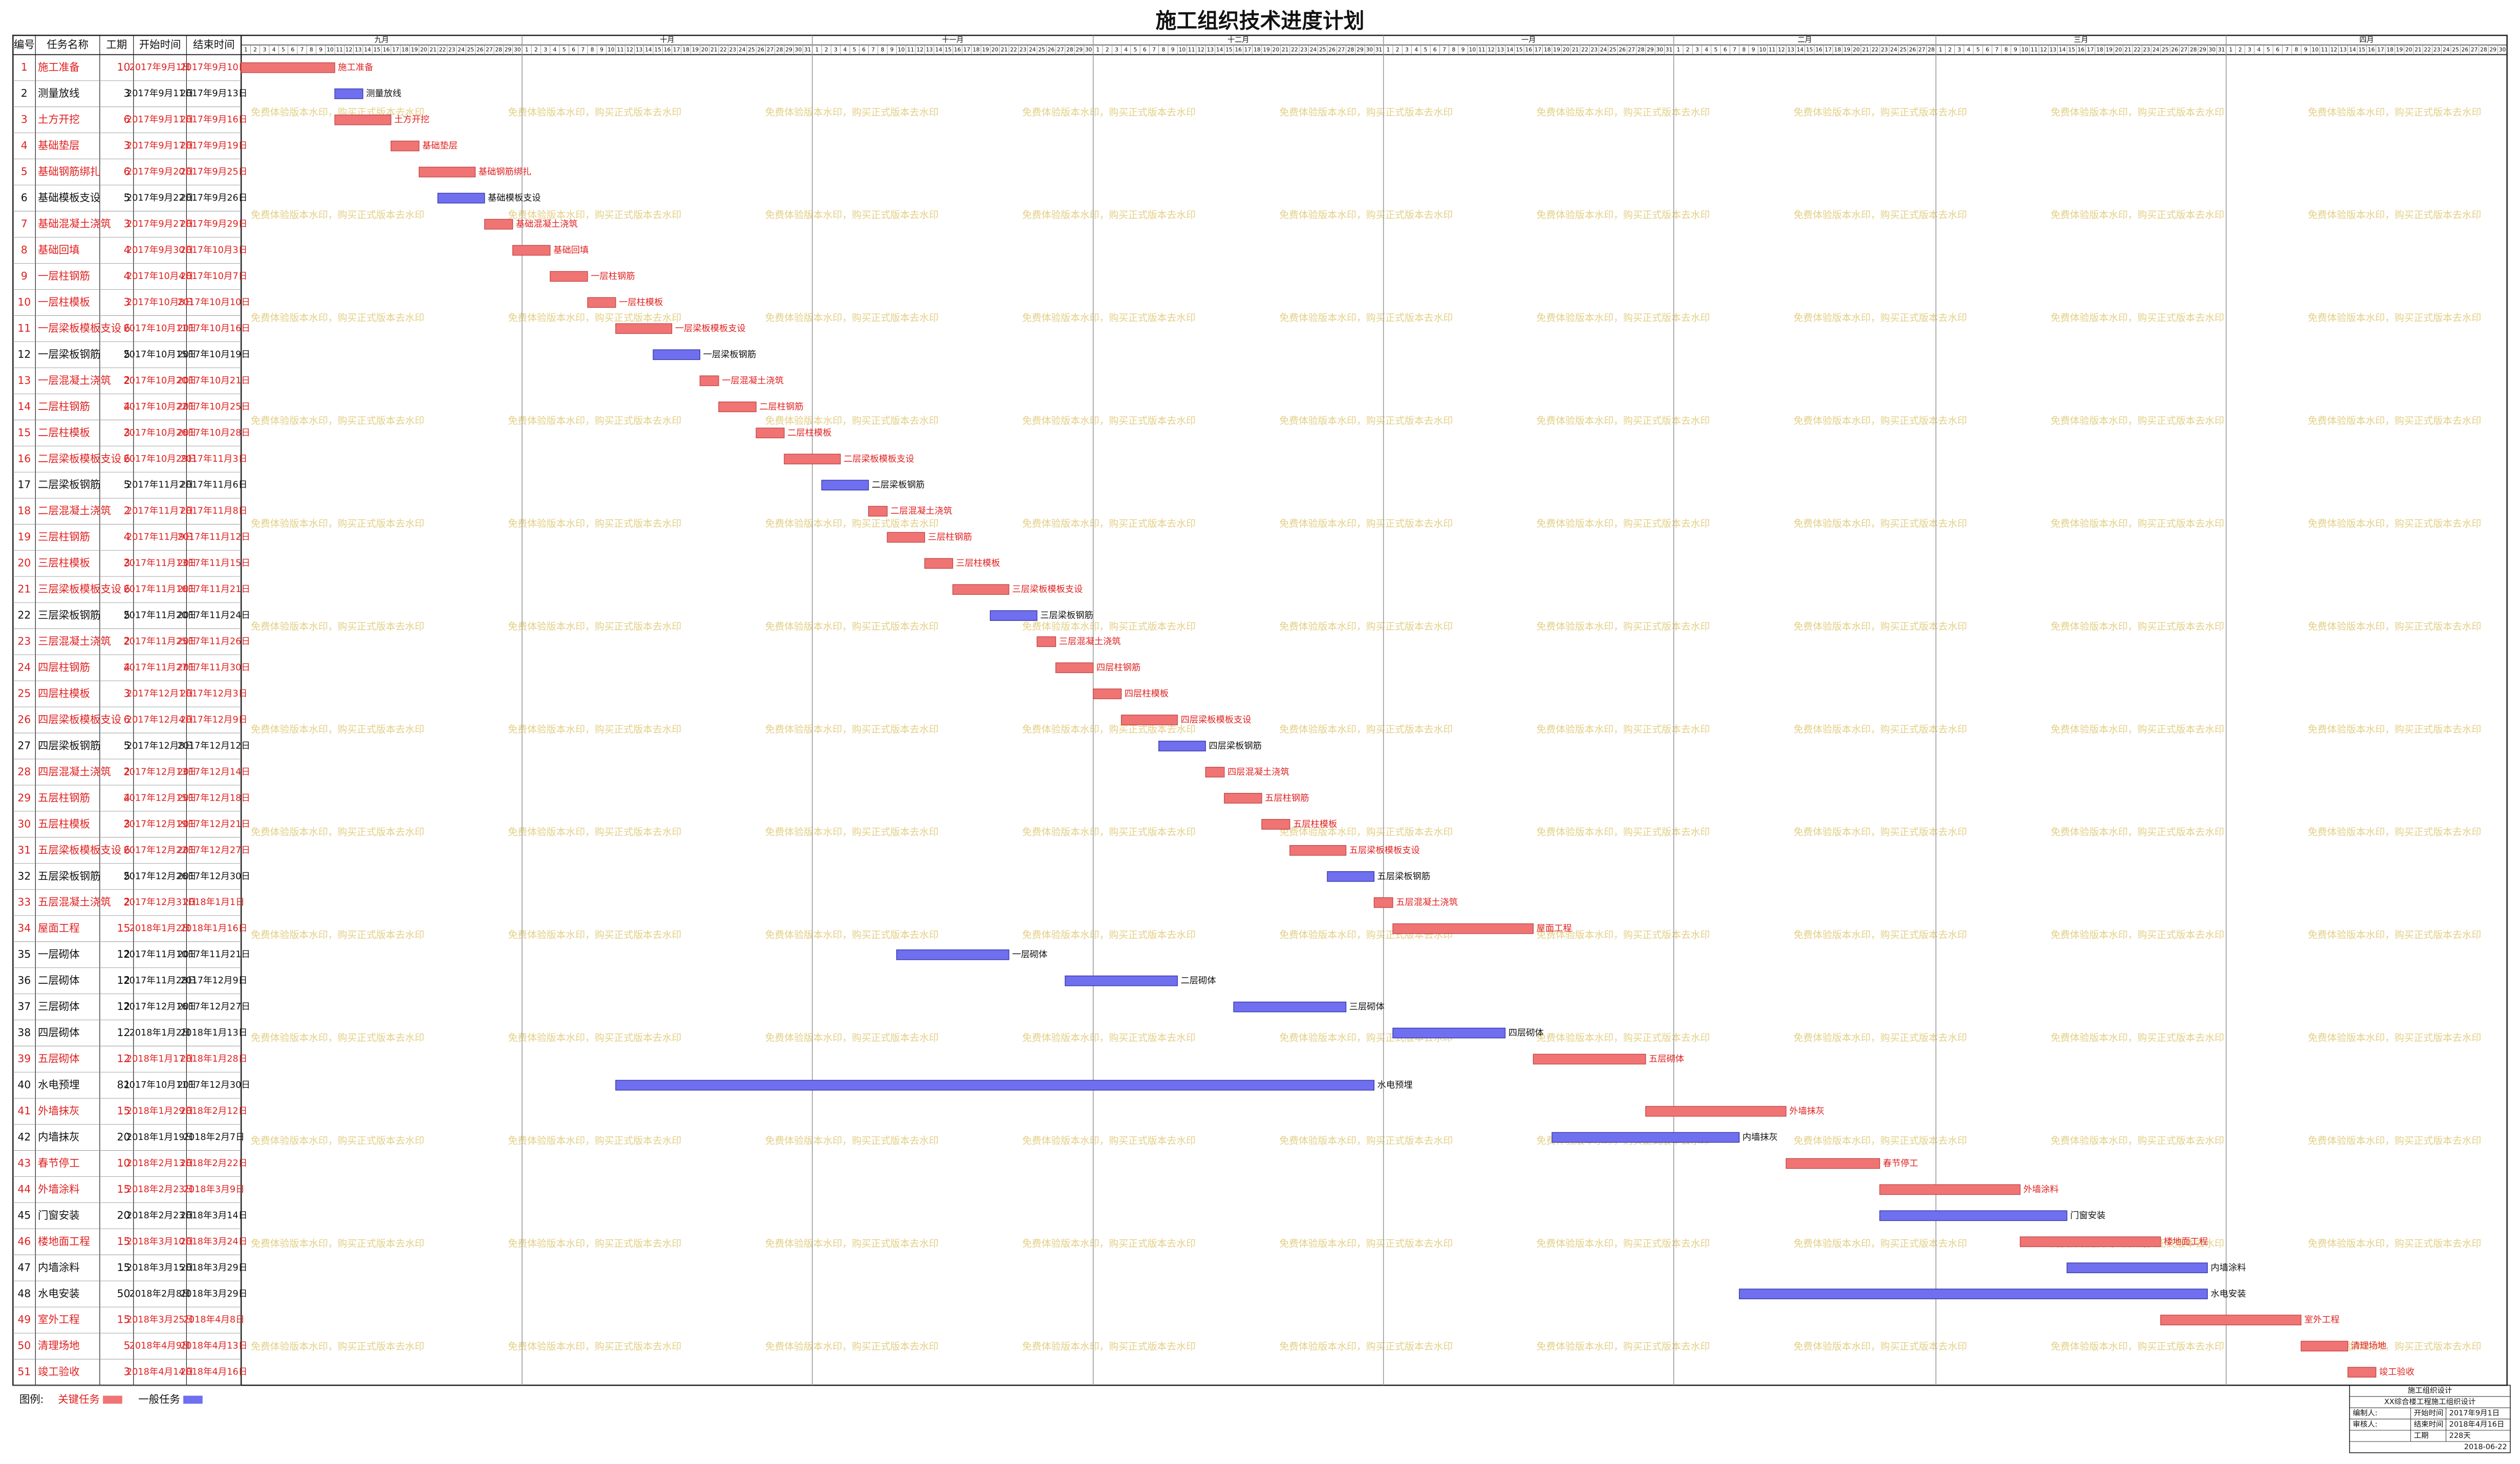  Describe the element at coordinates (2268, 49) in the screenshot. I see `day-label: 5` at that location.